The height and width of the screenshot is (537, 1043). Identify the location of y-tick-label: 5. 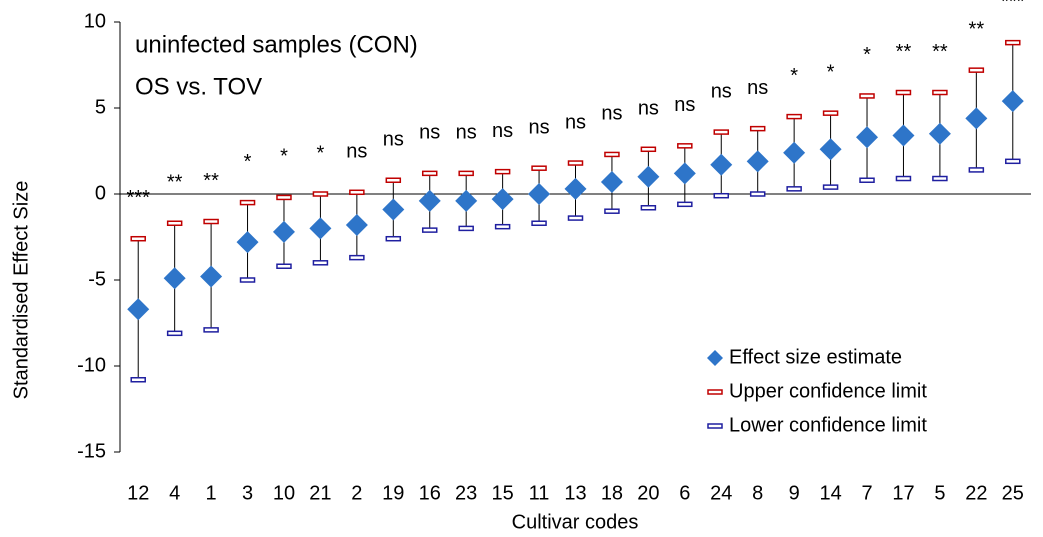
(100, 107).